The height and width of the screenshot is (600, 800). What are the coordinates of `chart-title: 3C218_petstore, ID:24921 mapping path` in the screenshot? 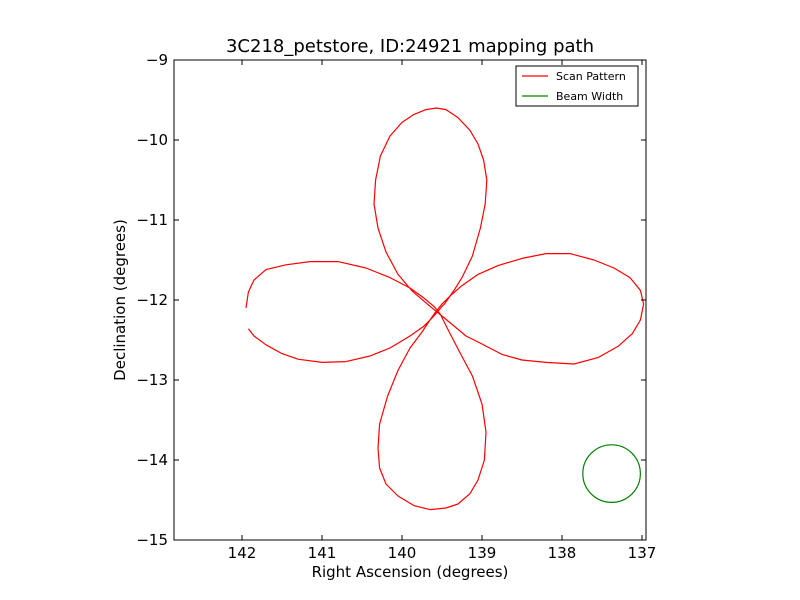 It's located at (410, 46).